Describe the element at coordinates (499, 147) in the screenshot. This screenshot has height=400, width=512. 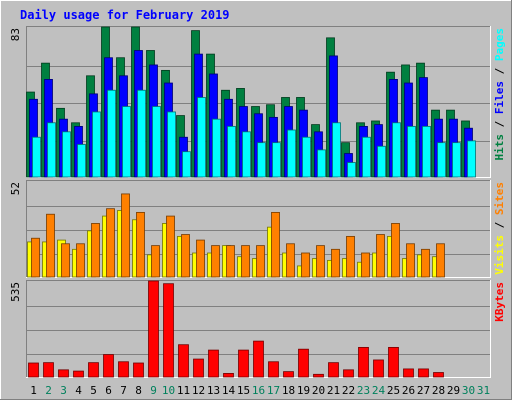
I see `legend-label-hits: Hits` at that location.